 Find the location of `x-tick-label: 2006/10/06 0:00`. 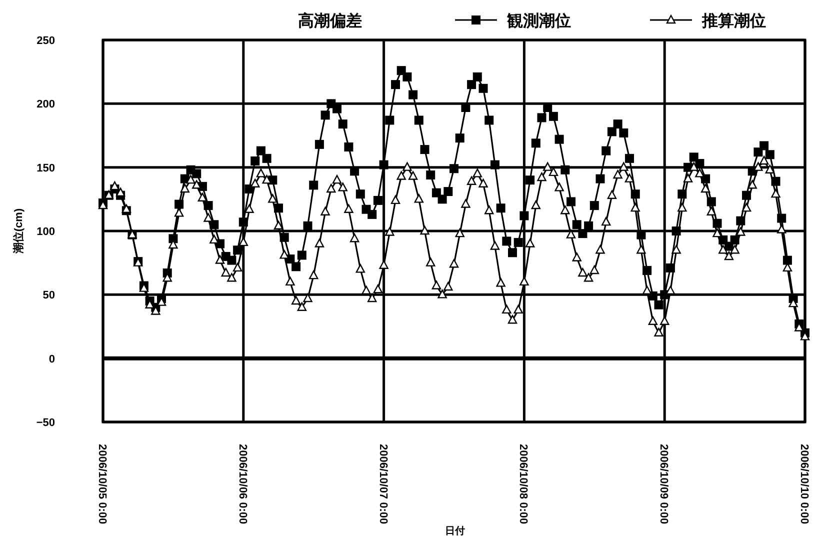

x-tick-label: 2006/10/06 0:00 is located at coordinates (242, 484).